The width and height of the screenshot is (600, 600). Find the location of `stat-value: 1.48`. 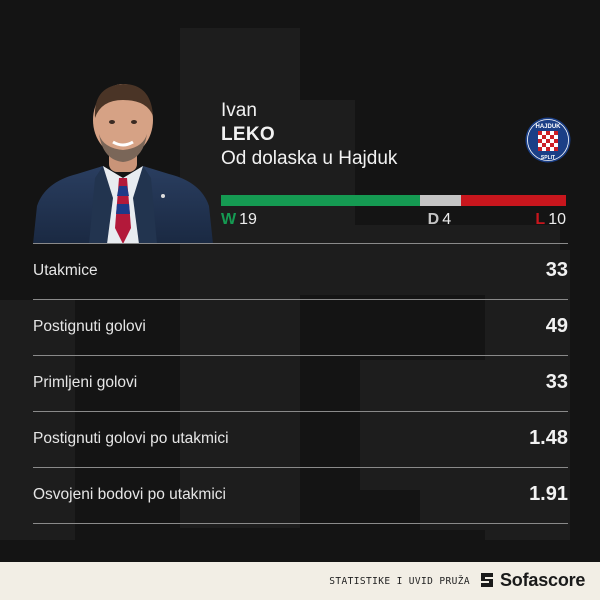

stat-value: 1.48 is located at coordinates (548, 438).